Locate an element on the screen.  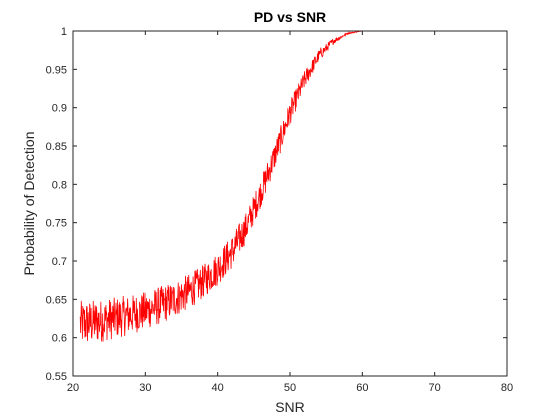
y-tick-label: 1 is located at coordinates (64, 32).